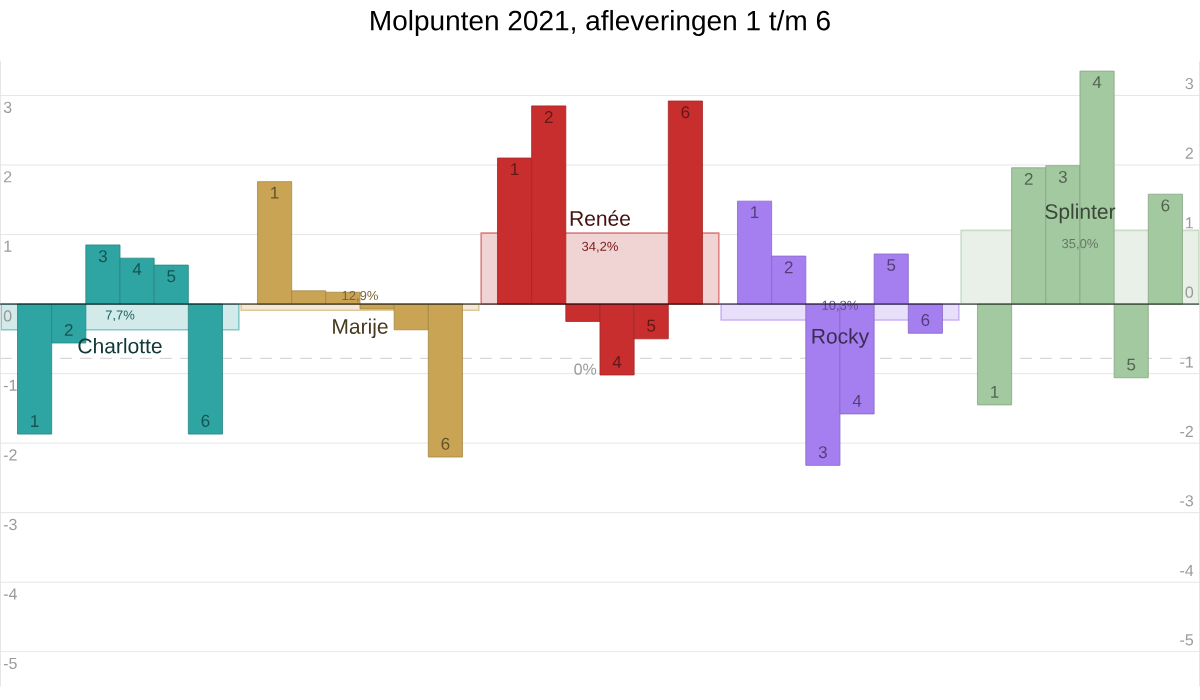 This screenshot has height=700, width=1200. Describe the element at coordinates (10, 455) in the screenshot. I see `y-tick-label: -2` at that location.